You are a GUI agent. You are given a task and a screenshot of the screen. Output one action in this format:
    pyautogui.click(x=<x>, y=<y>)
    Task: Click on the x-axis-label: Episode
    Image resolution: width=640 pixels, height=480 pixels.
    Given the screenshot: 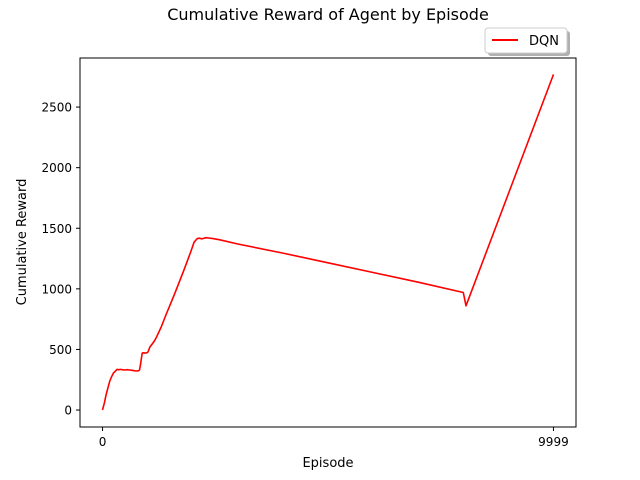 What is the action you would take?
    pyautogui.click(x=327, y=463)
    